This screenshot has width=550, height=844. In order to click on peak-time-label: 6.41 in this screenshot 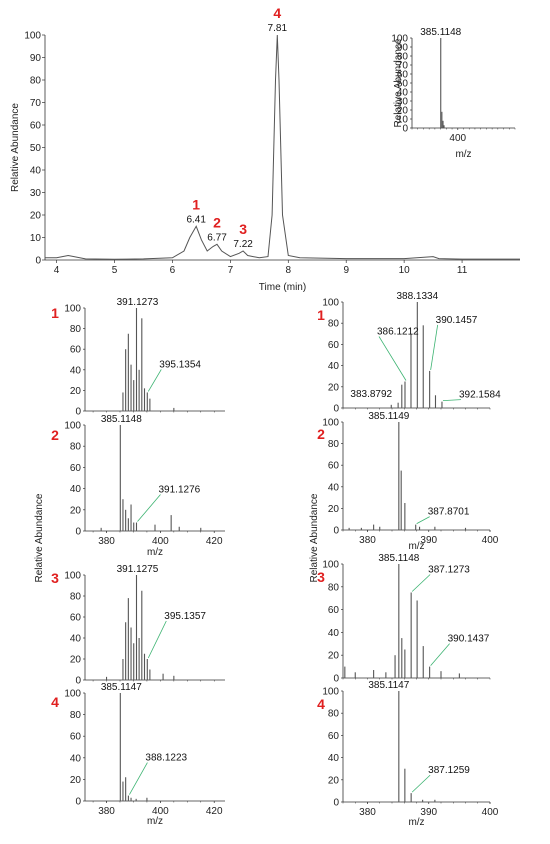, I will do `click(196, 219)`.